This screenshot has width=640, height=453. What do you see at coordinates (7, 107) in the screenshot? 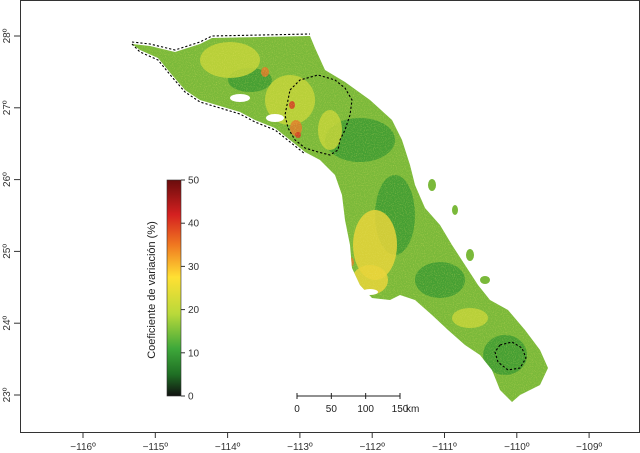
I see `y-tick-label: 27º` at bounding box center [7, 107].